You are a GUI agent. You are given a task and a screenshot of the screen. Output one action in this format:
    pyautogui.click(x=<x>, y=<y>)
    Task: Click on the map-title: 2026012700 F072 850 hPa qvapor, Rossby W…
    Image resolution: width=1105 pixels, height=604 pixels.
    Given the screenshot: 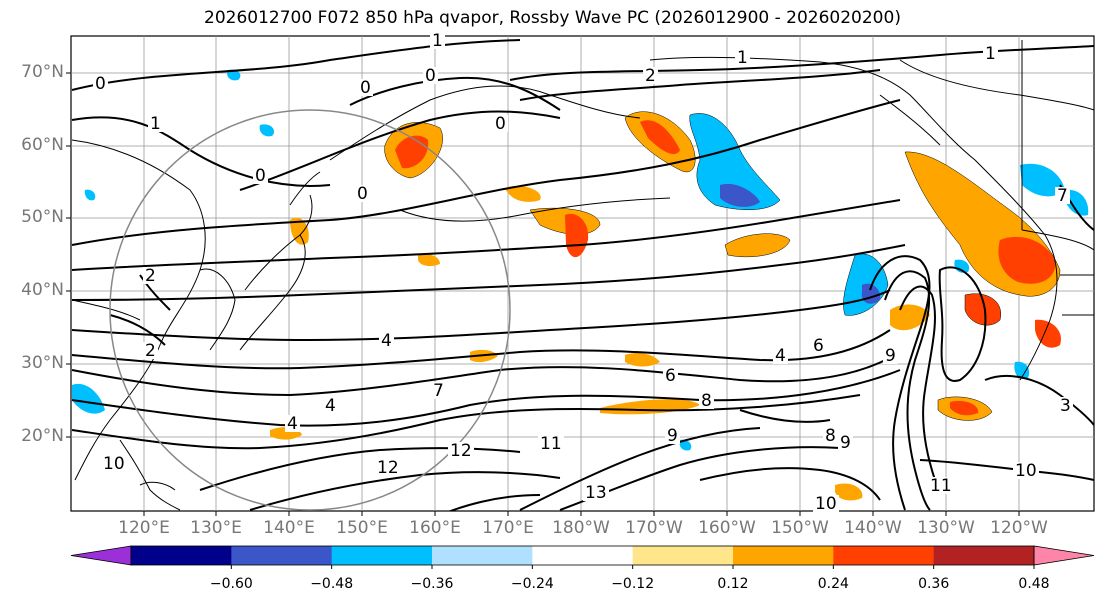 What is the action you would take?
    pyautogui.click(x=552, y=18)
    